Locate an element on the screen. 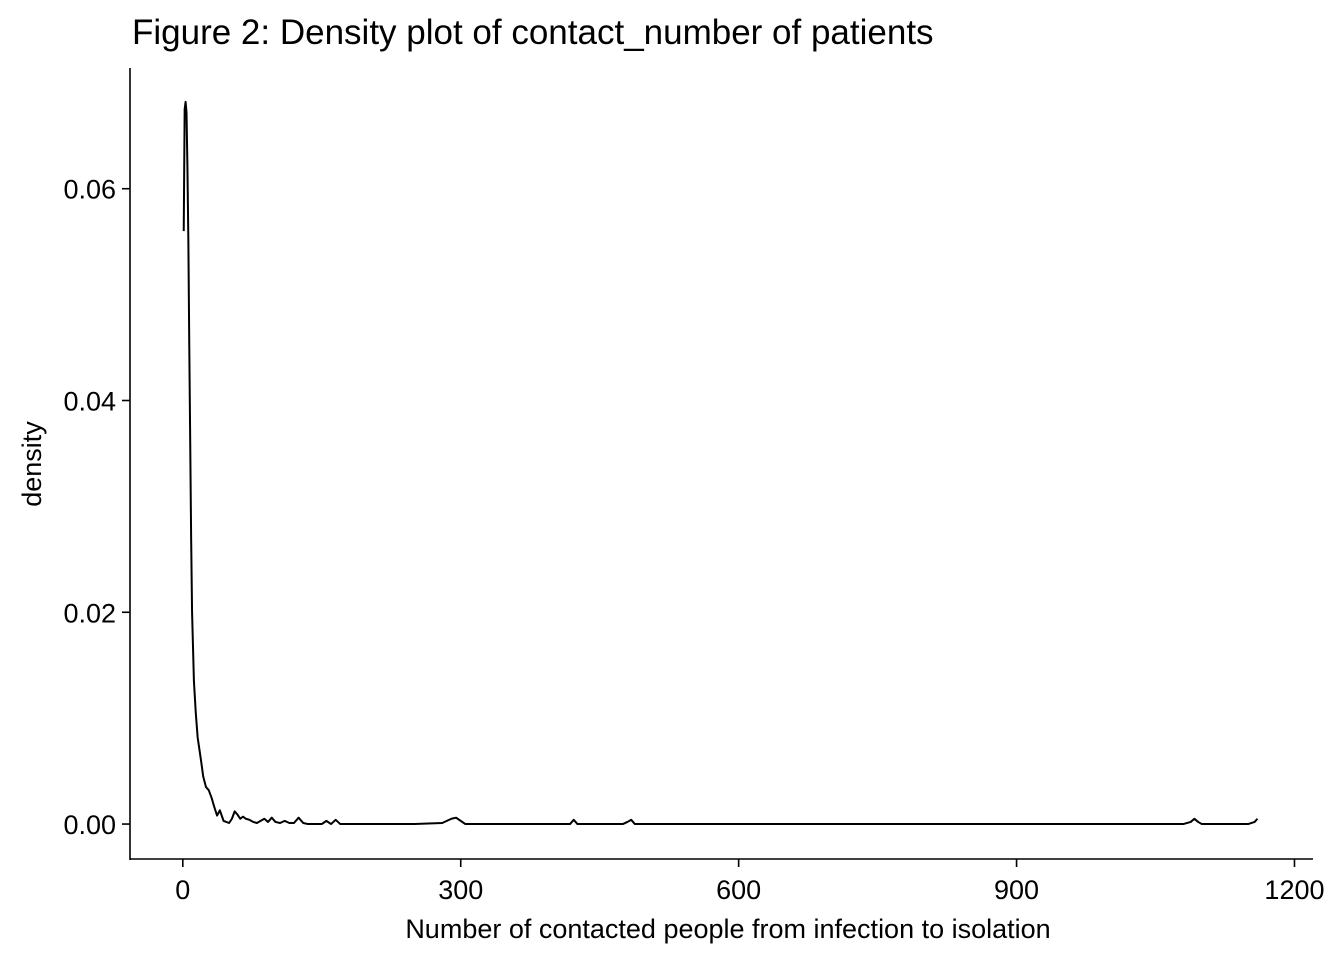 This screenshot has width=1344, height=965. x-tick-label: 0 is located at coordinates (182, 890).